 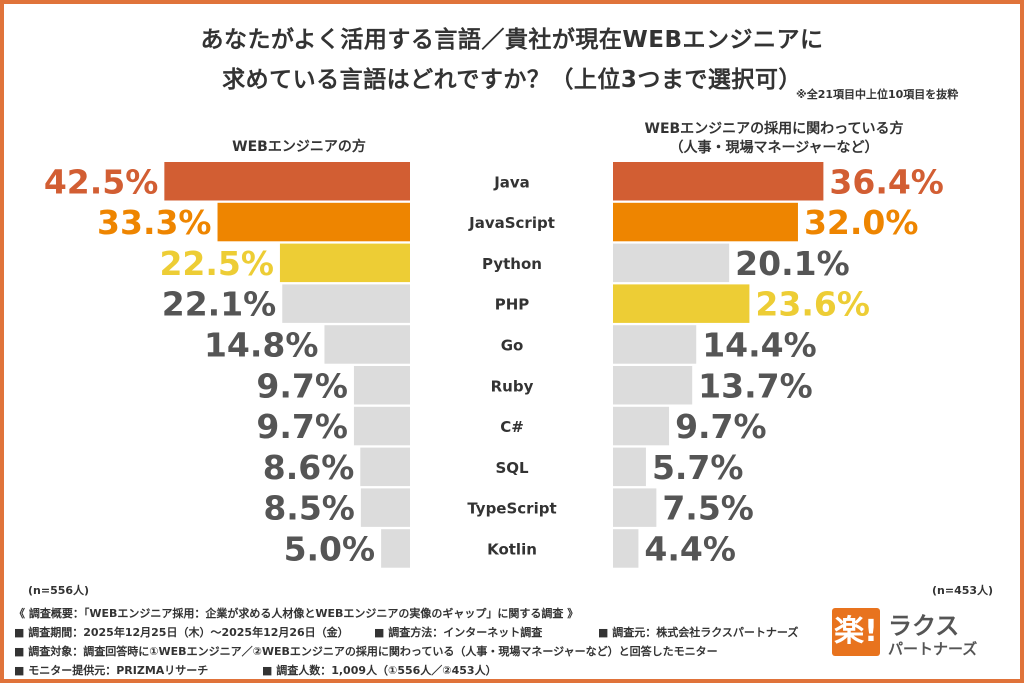 What do you see at coordinates (812, 304) in the screenshot?
I see `right-value-label-php: 23.6%` at bounding box center [812, 304].